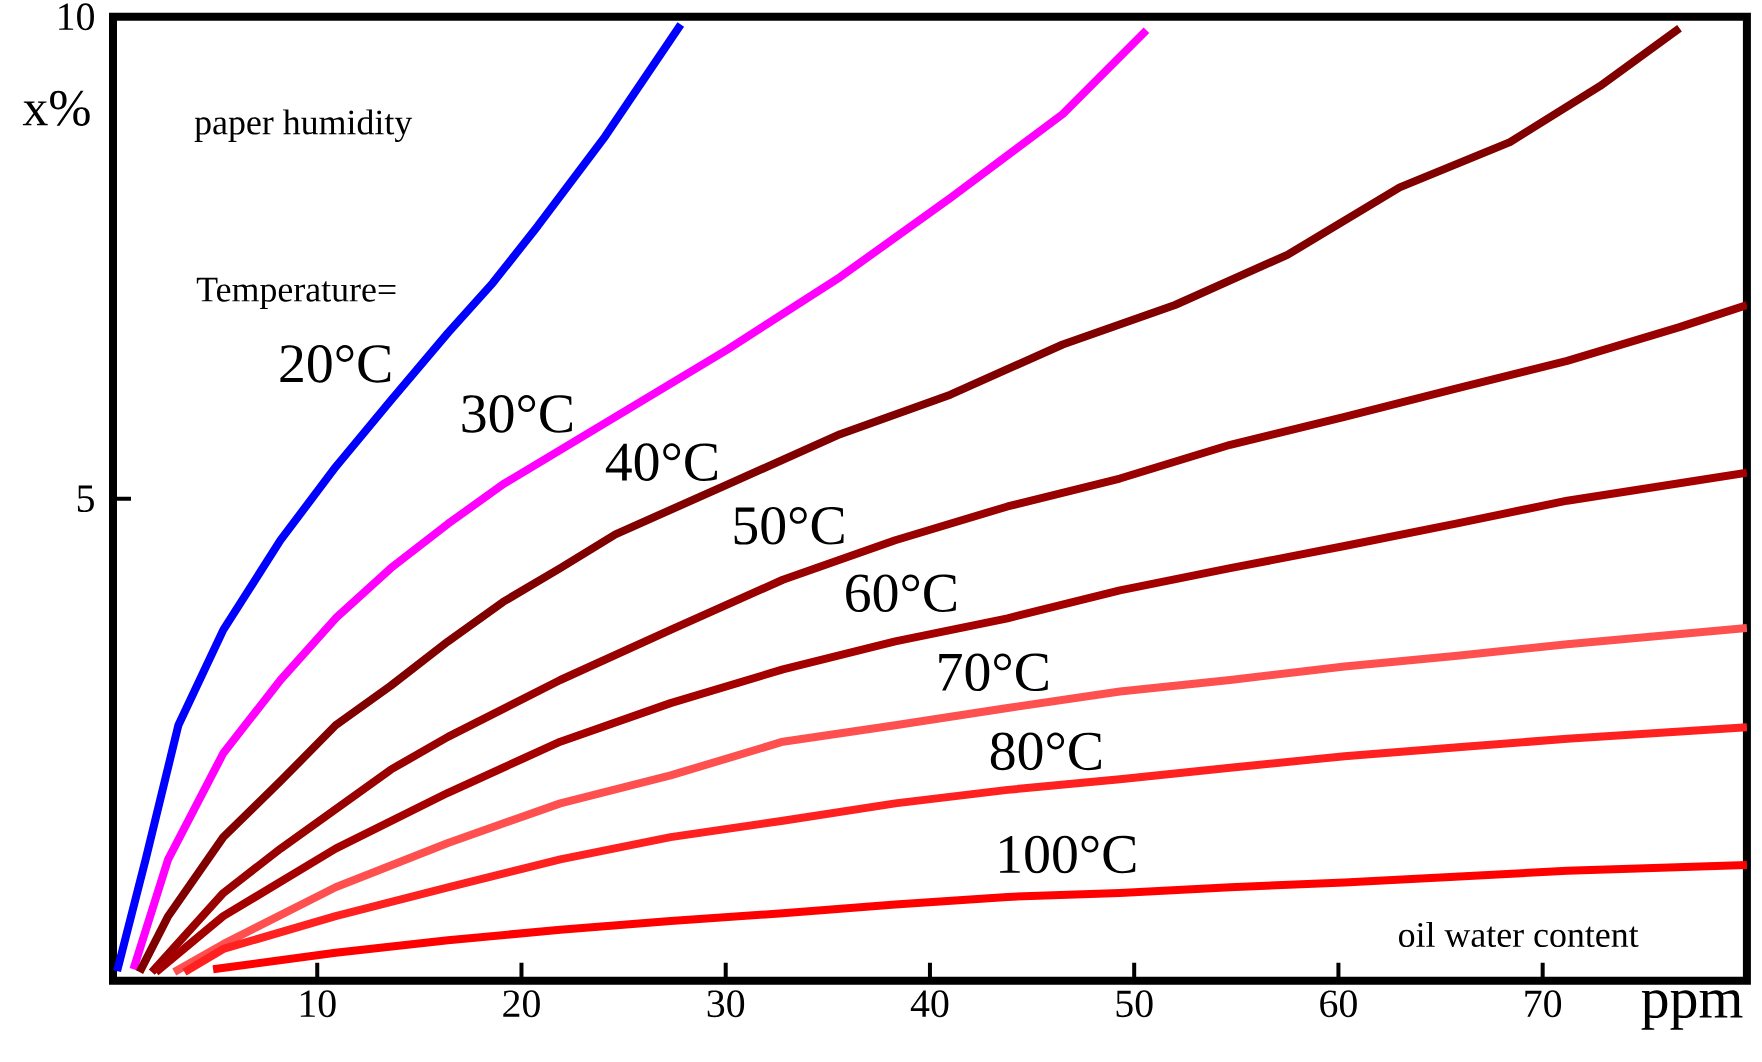  I want to click on annotation: paper humidity, so click(303, 126).